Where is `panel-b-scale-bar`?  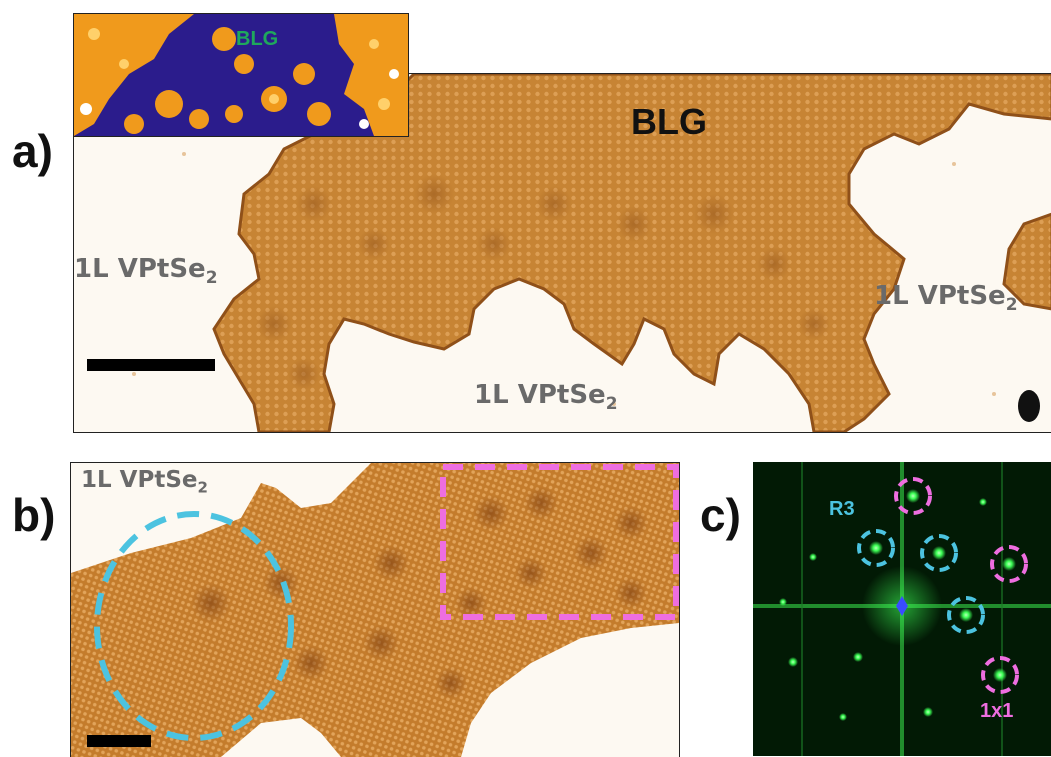 panel-b-scale-bar is located at coordinates (119, 741).